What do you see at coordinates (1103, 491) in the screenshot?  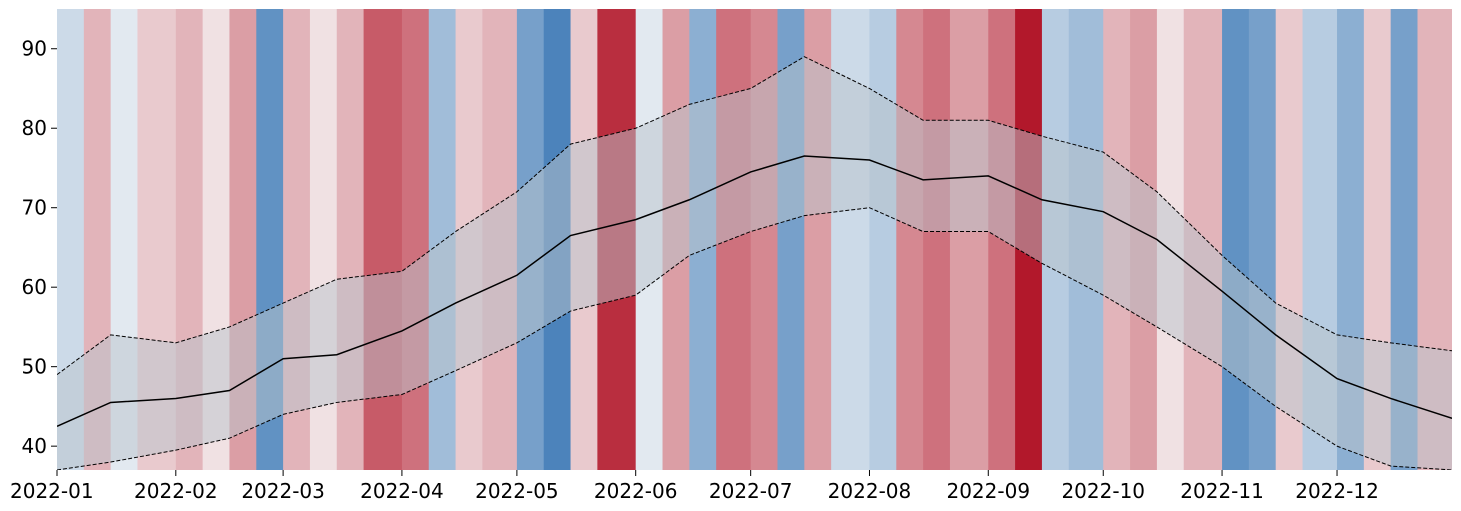 I see `x-tick-label: 2022-10` at bounding box center [1103, 491].